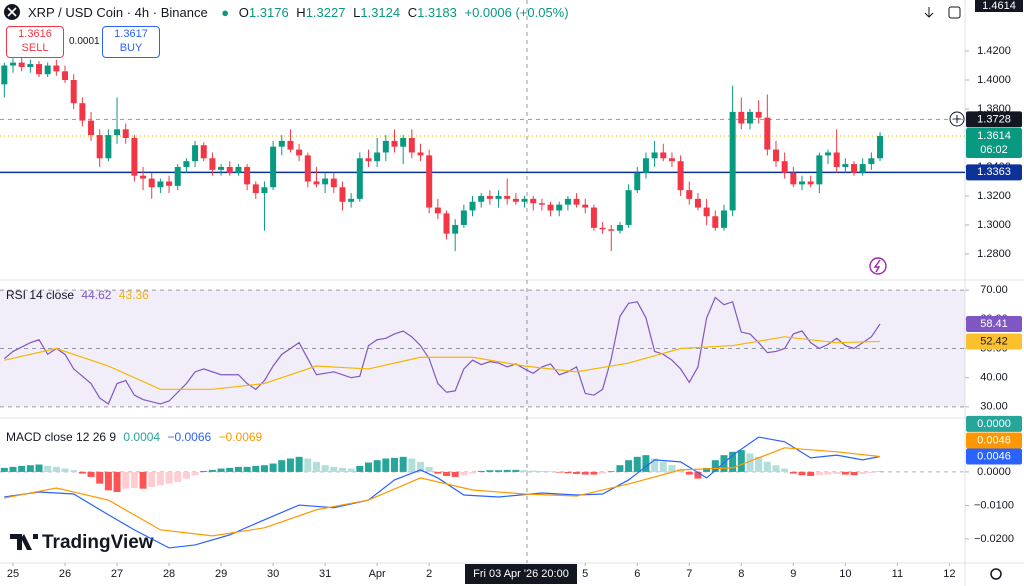 The height and width of the screenshot is (586, 1024). What do you see at coordinates (994, 505) in the screenshot?
I see `y-tick-label: −0.0100` at bounding box center [994, 505].